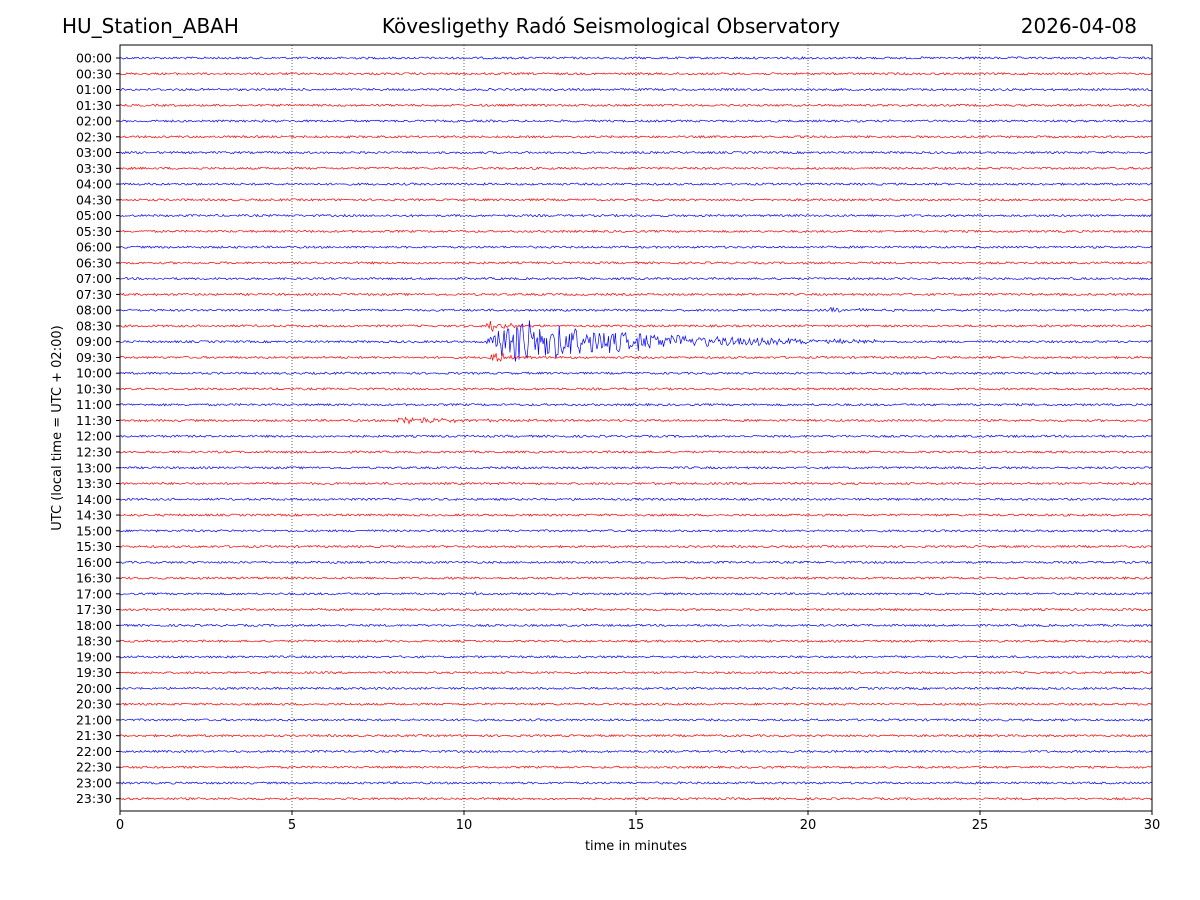  Describe the element at coordinates (94, 357) in the screenshot. I see `y-tick-label: 09:30` at that location.